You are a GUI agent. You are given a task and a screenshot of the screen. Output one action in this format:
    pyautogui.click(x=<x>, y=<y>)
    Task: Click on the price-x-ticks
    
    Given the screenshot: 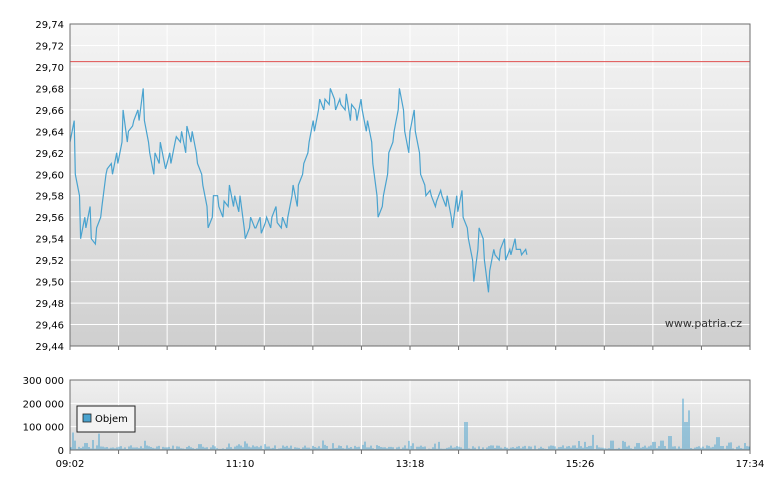 What is the action you would take?
    pyautogui.click(x=410, y=348)
    